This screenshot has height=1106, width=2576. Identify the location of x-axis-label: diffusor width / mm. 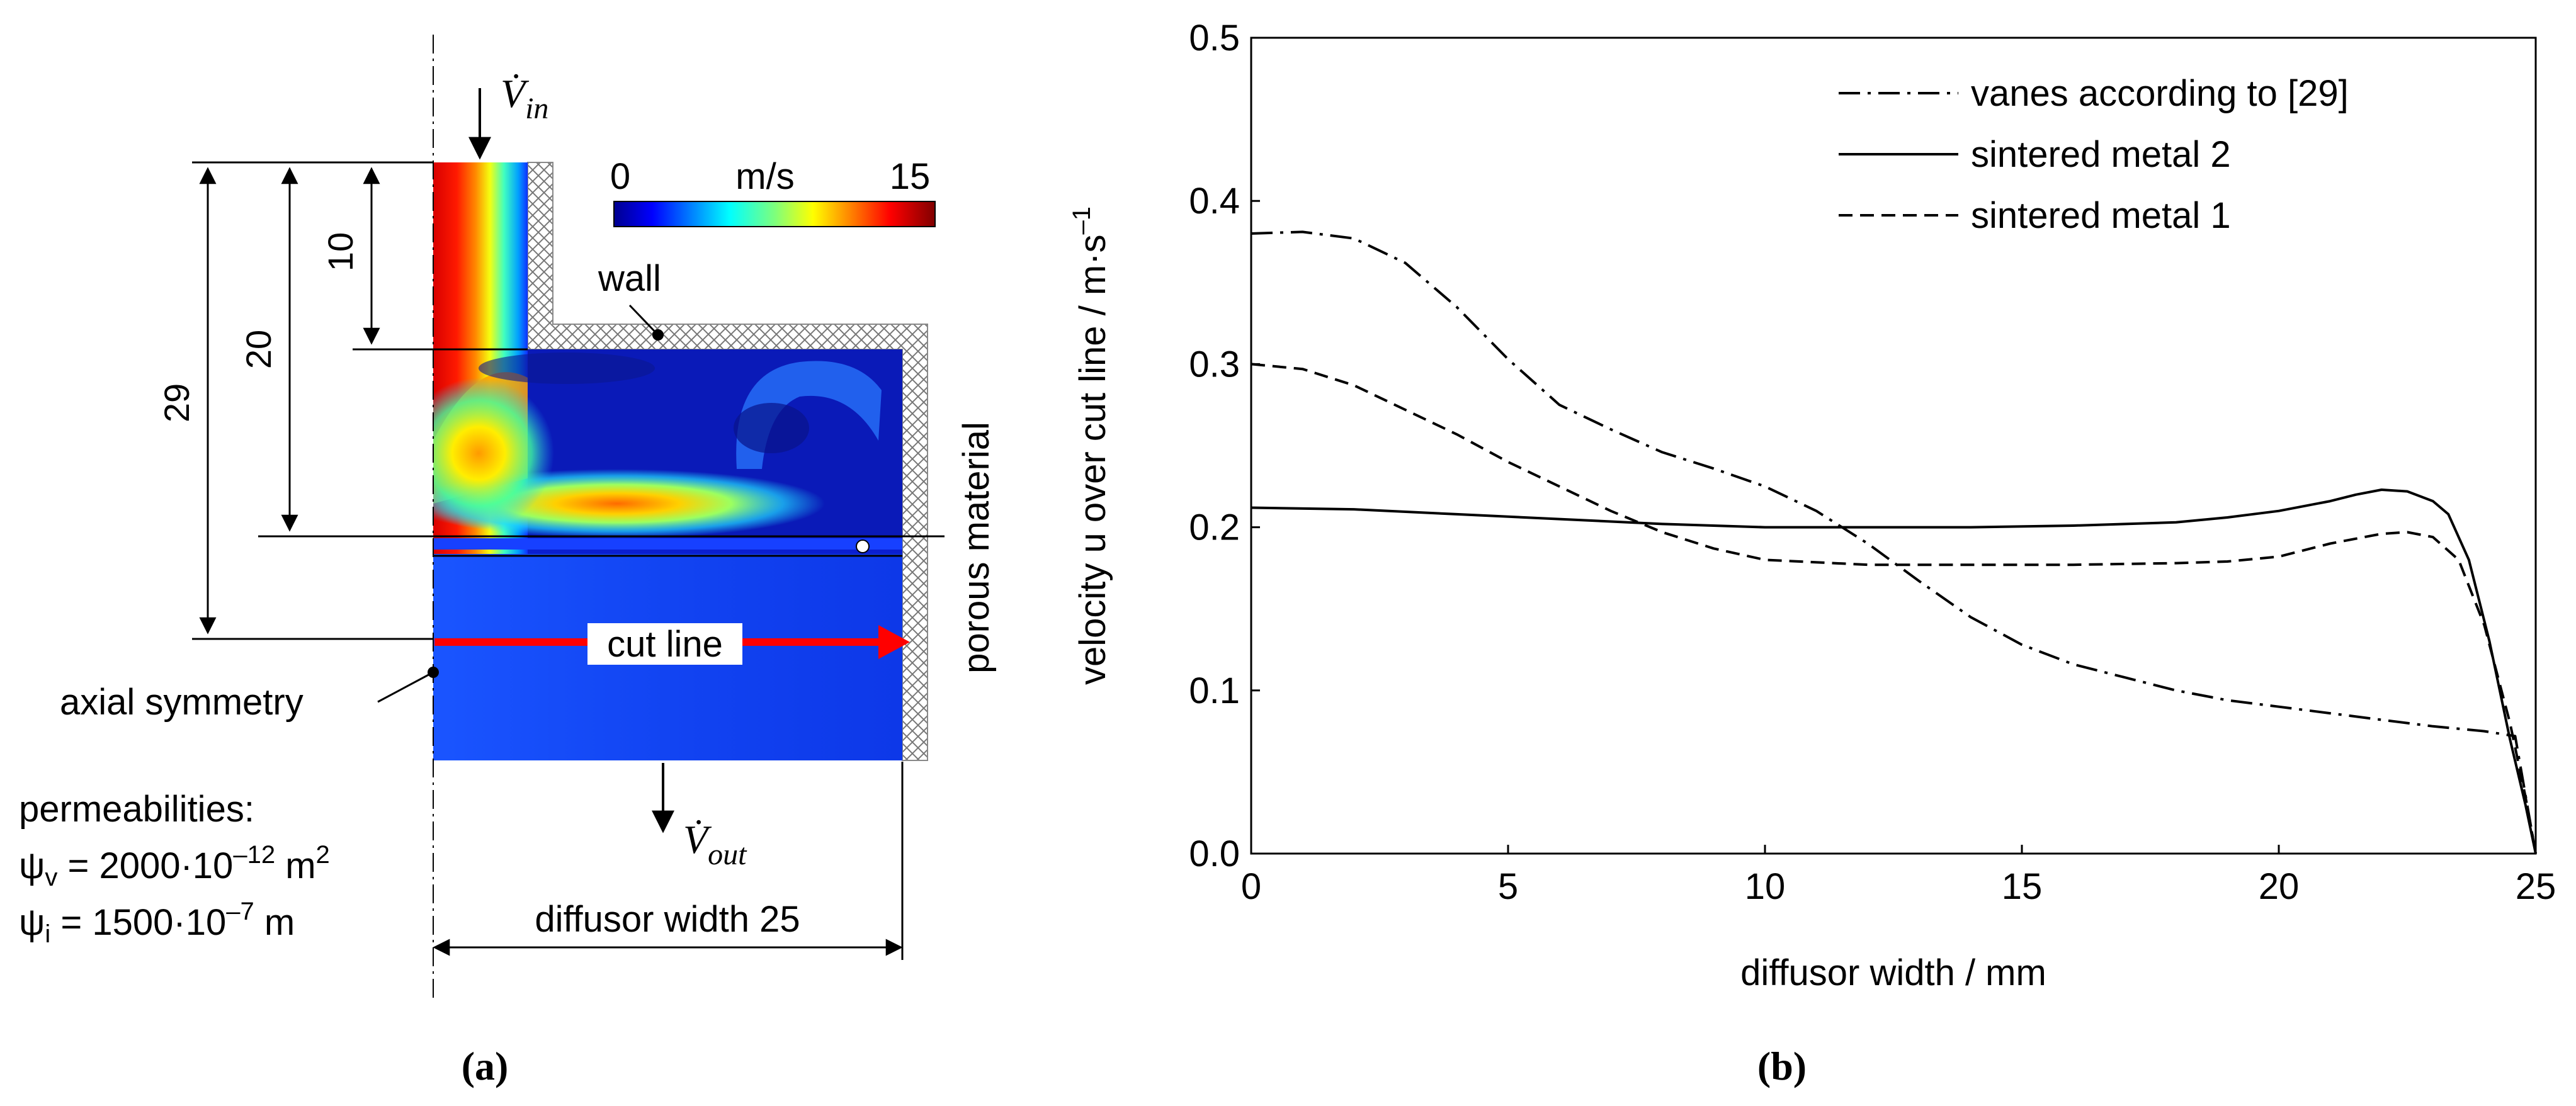
(1893, 972).